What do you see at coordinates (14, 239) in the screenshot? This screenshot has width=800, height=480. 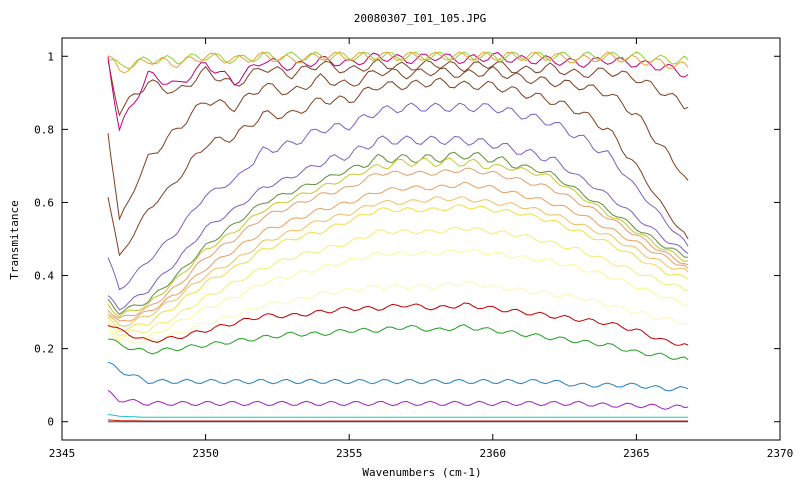 I see `y-axis-label: Transmitance` at bounding box center [14, 239].